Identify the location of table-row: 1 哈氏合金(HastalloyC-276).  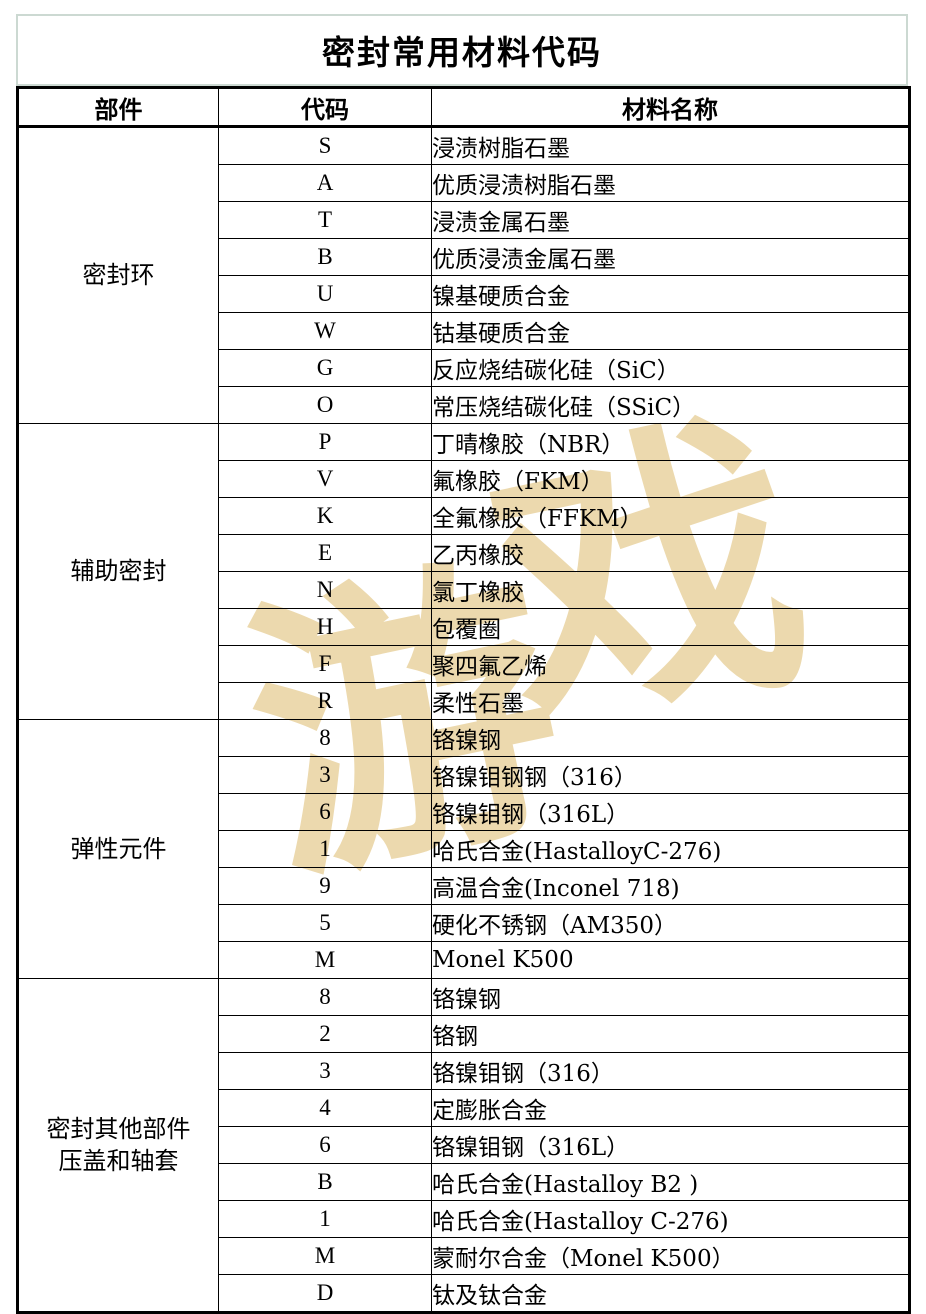
(464, 849).